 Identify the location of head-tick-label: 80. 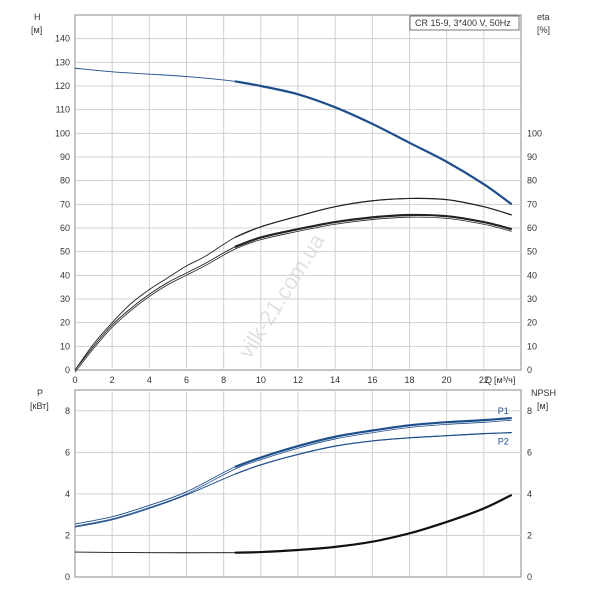
(65, 181).